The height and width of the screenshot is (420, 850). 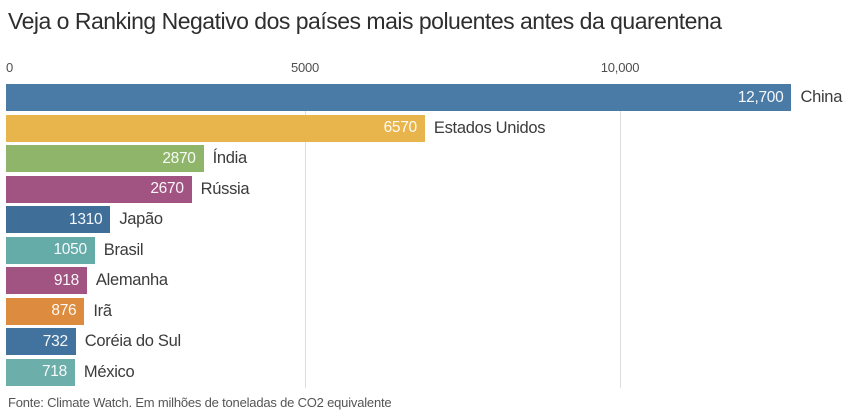 What do you see at coordinates (46, 280) in the screenshot?
I see `bar: 918` at bounding box center [46, 280].